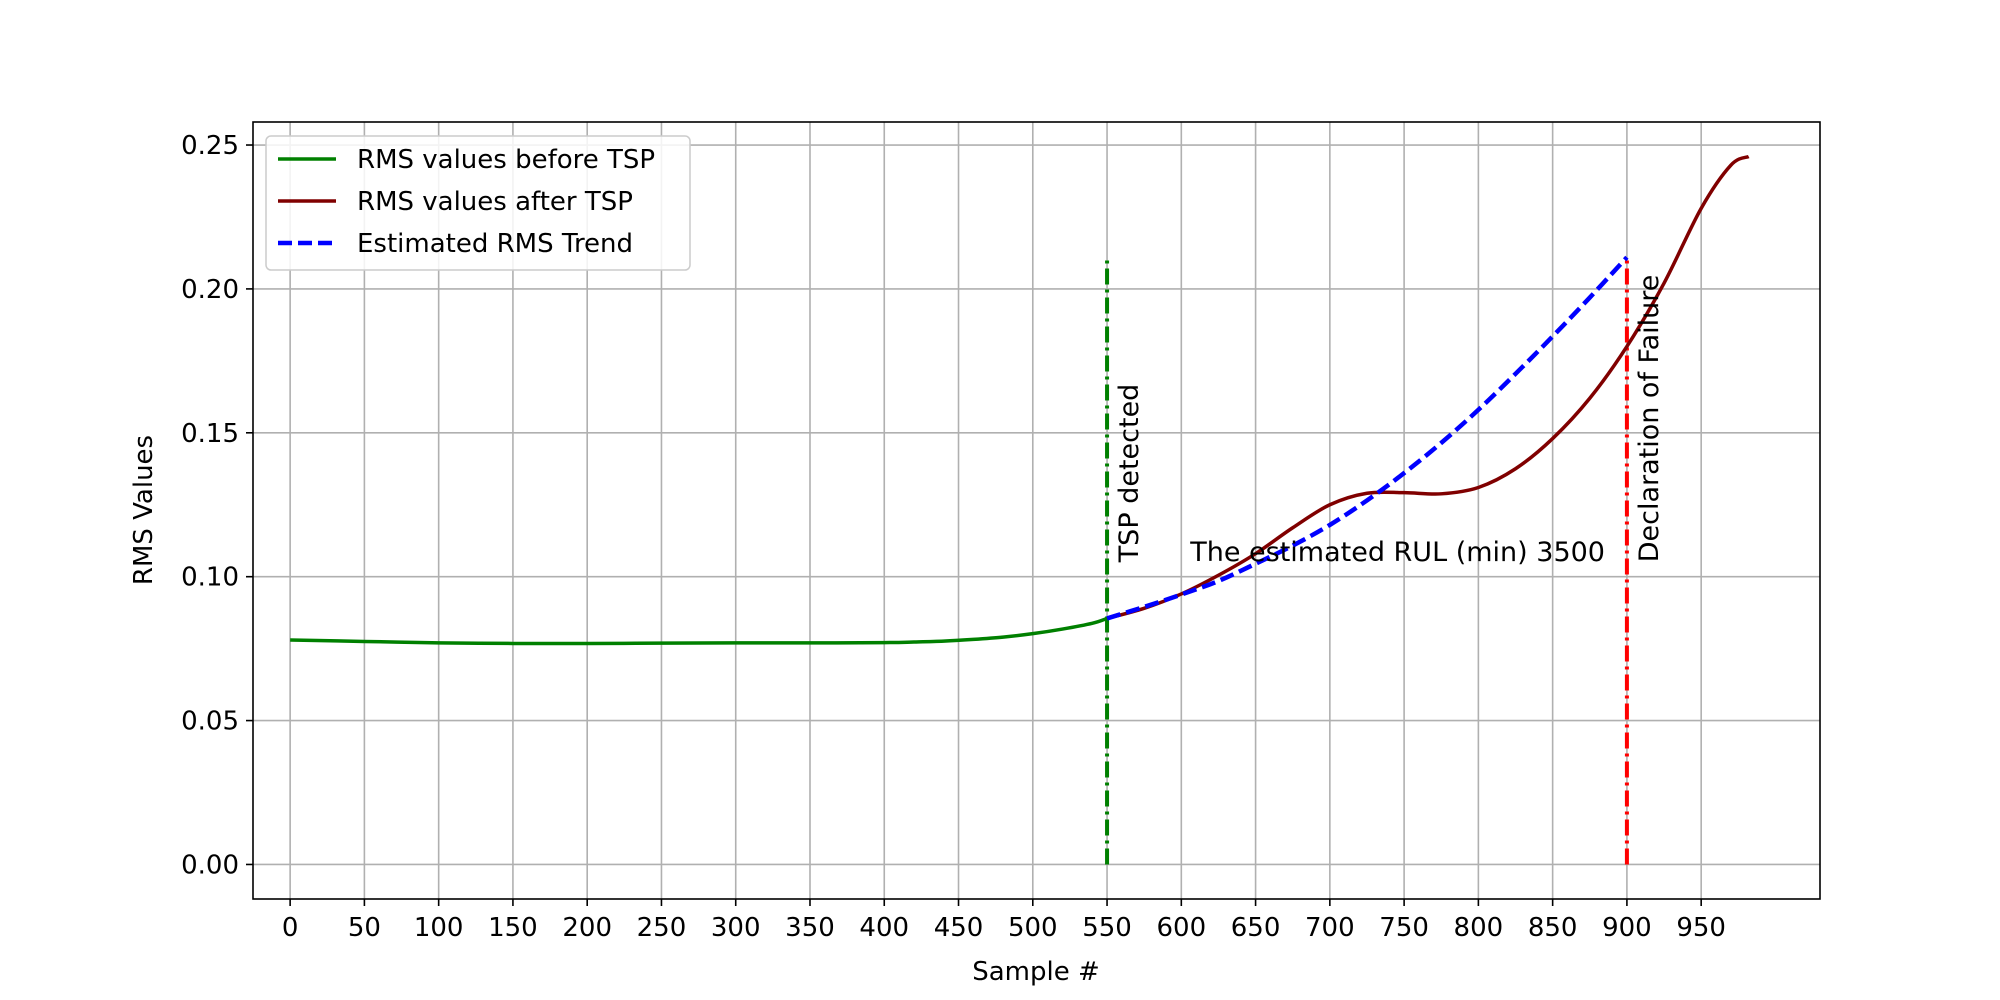 This screenshot has height=1000, width=2000. Describe the element at coordinates (1181, 928) in the screenshot. I see `x-tick-label-600: 600` at that location.